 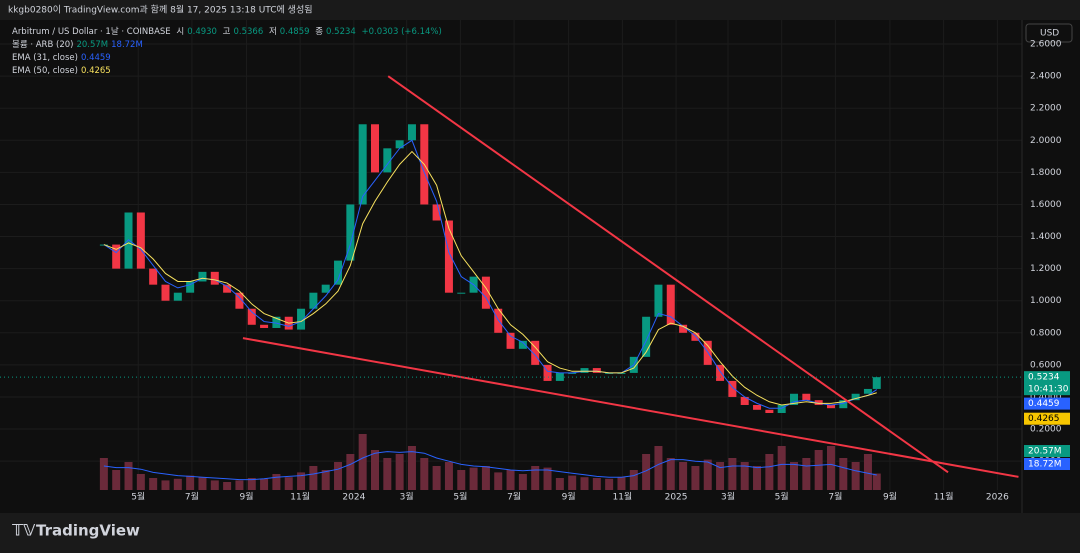 I want to click on y-tick-label: 0.4000, so click(x=1046, y=397).